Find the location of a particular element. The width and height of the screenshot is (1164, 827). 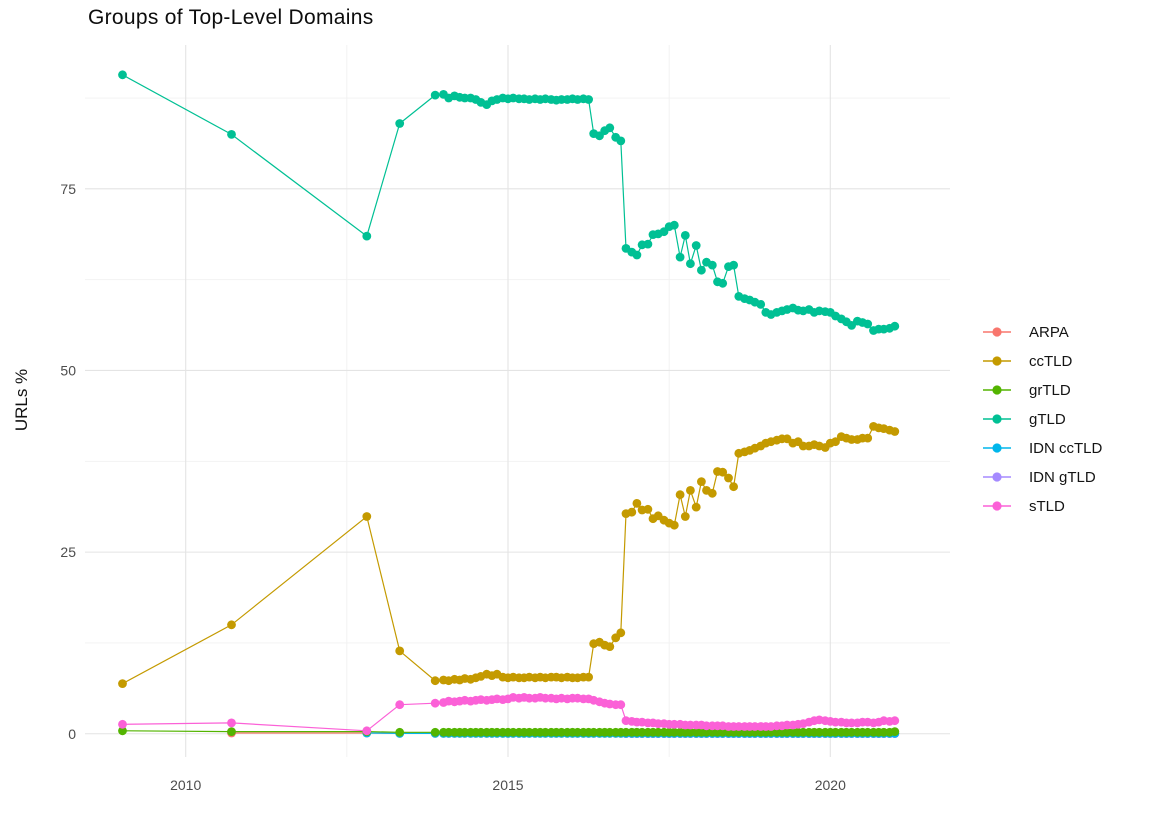

y-tick-label: 50 is located at coordinates (68, 370).